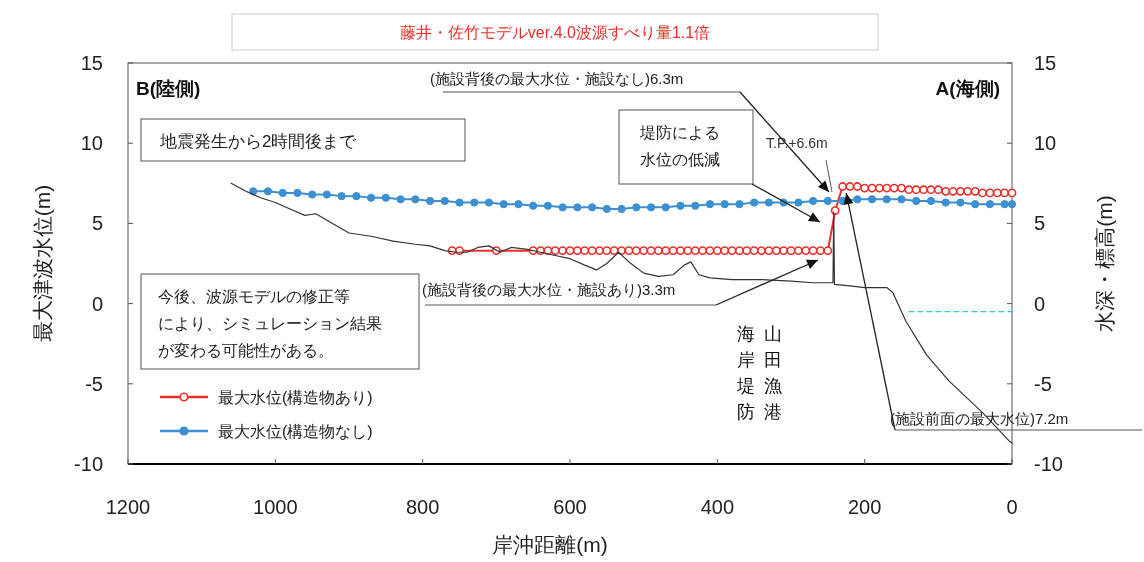 The image size is (1144, 562). I want to click on x-tick-label: 800, so click(422, 507).